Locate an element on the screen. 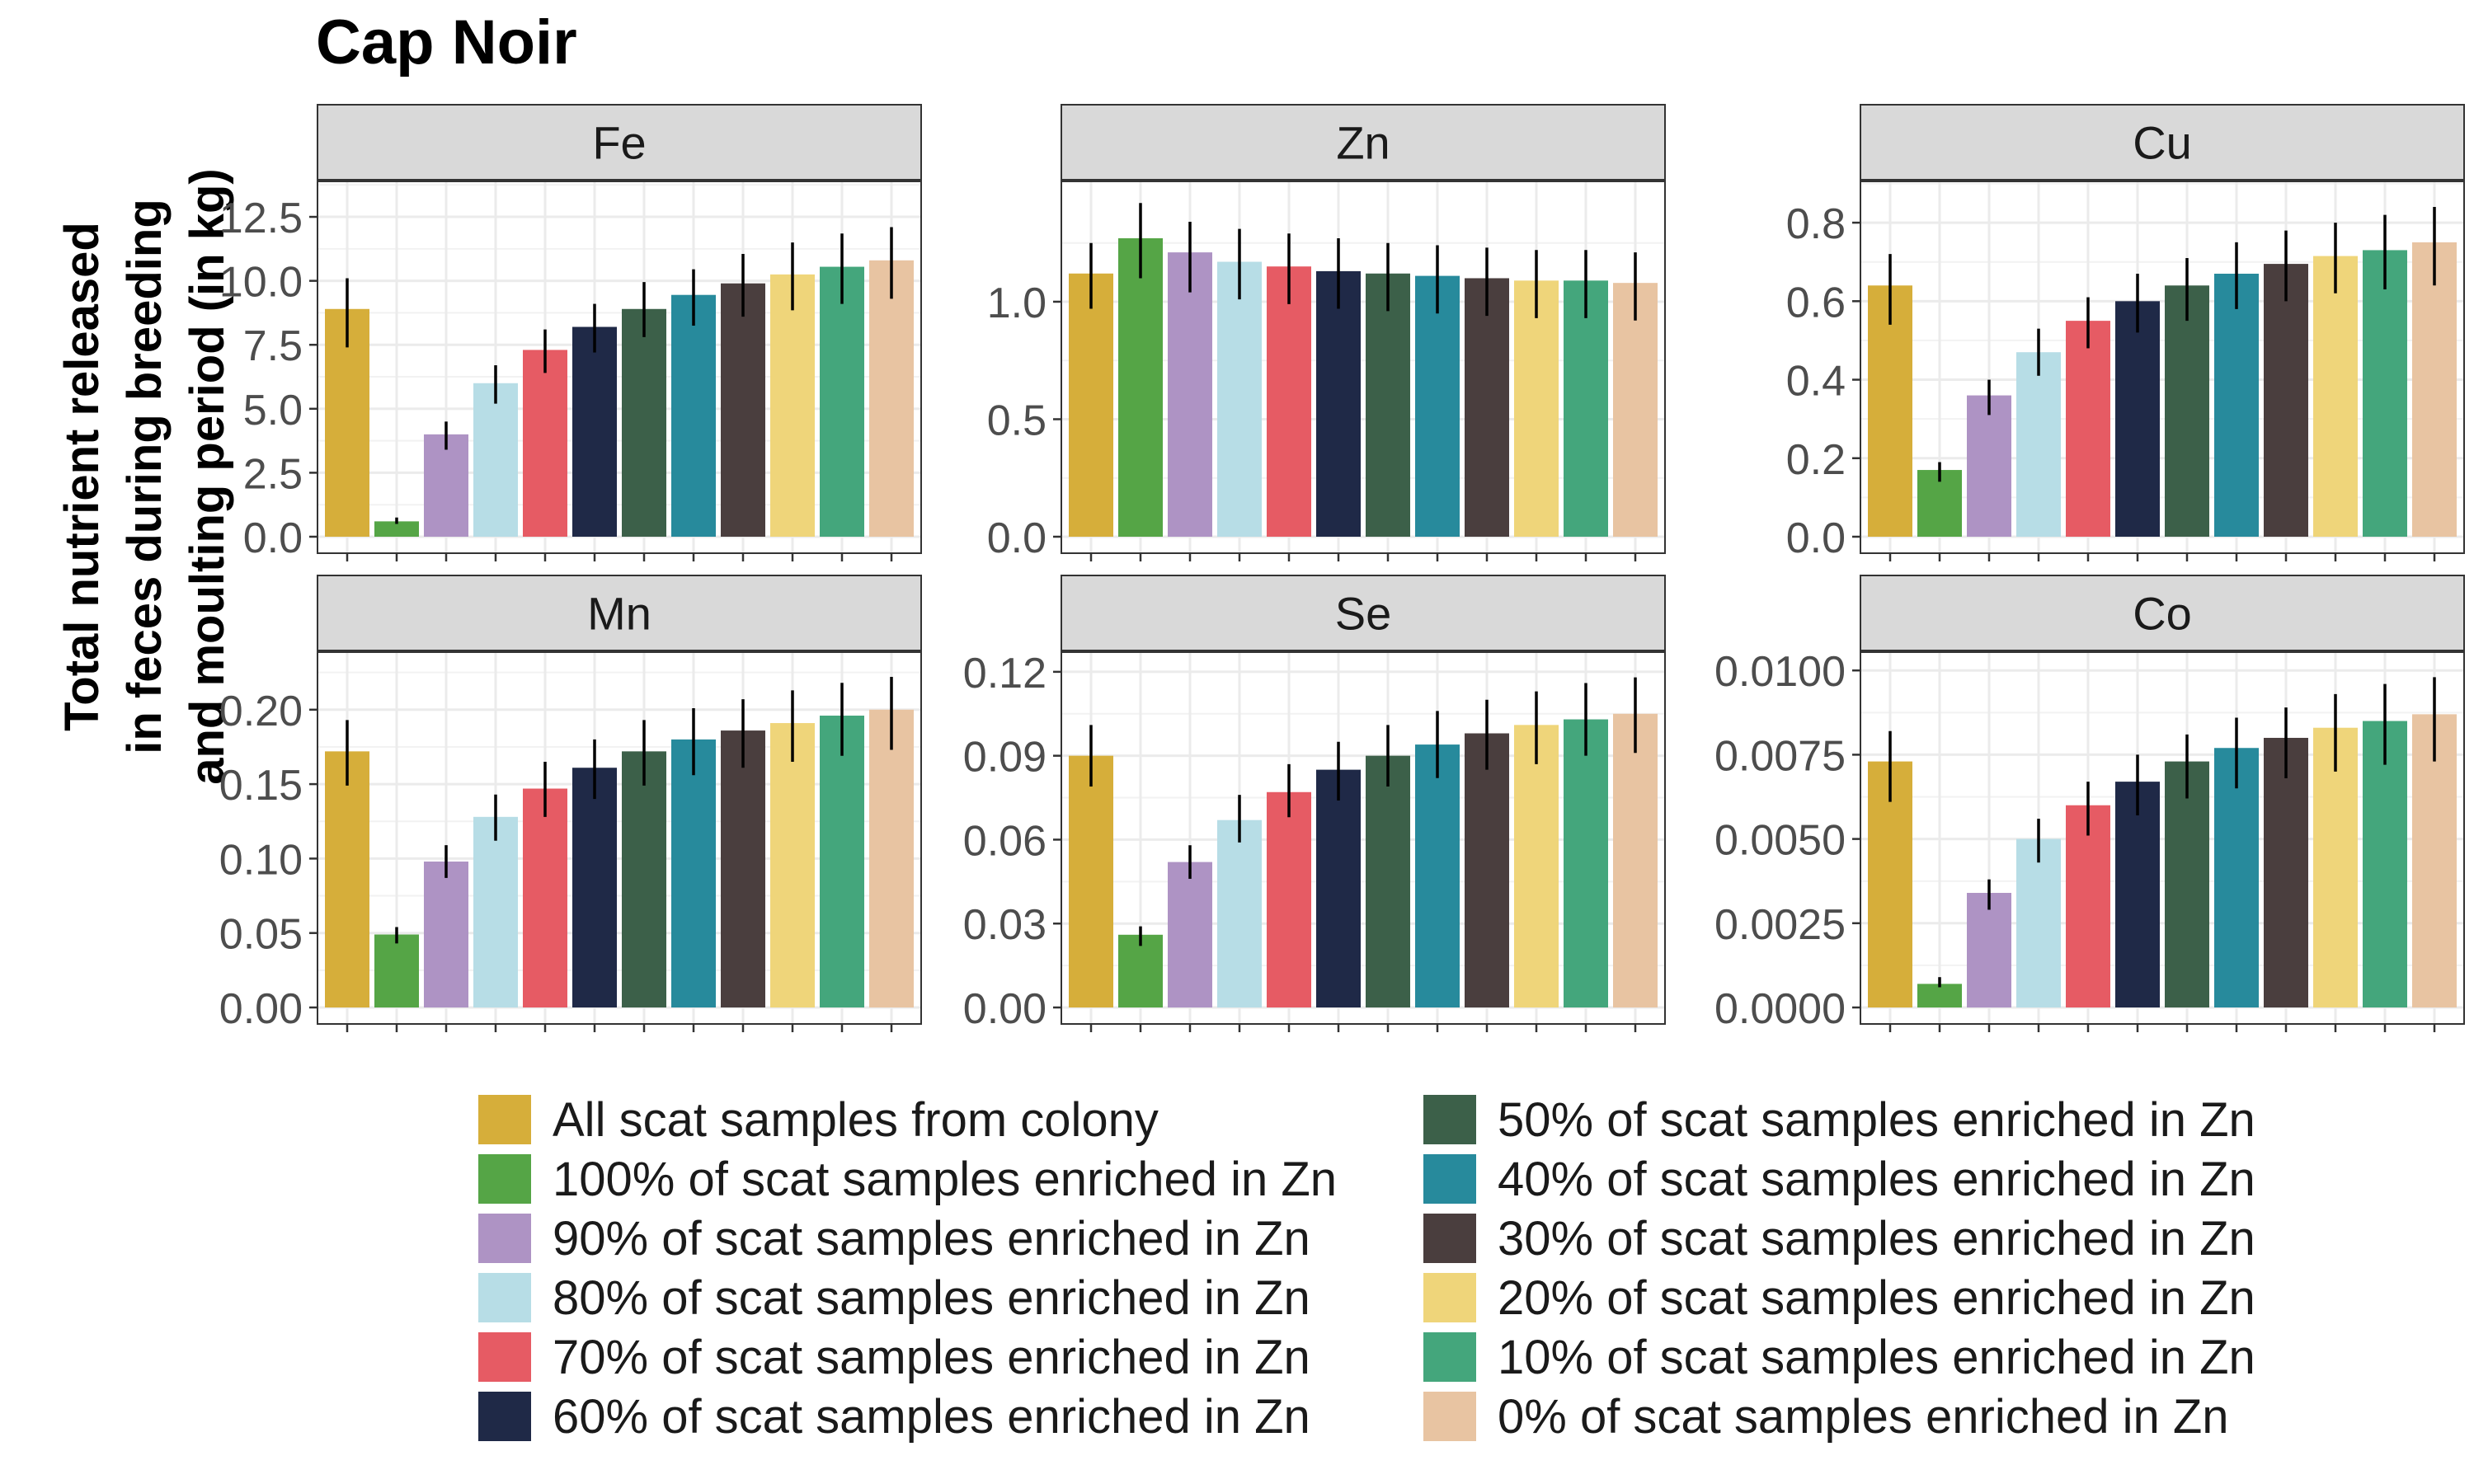 This screenshot has height=1484, width=2474. legend-label: 30% of scat samples enriched in Zn is located at coordinates (1876, 1238).